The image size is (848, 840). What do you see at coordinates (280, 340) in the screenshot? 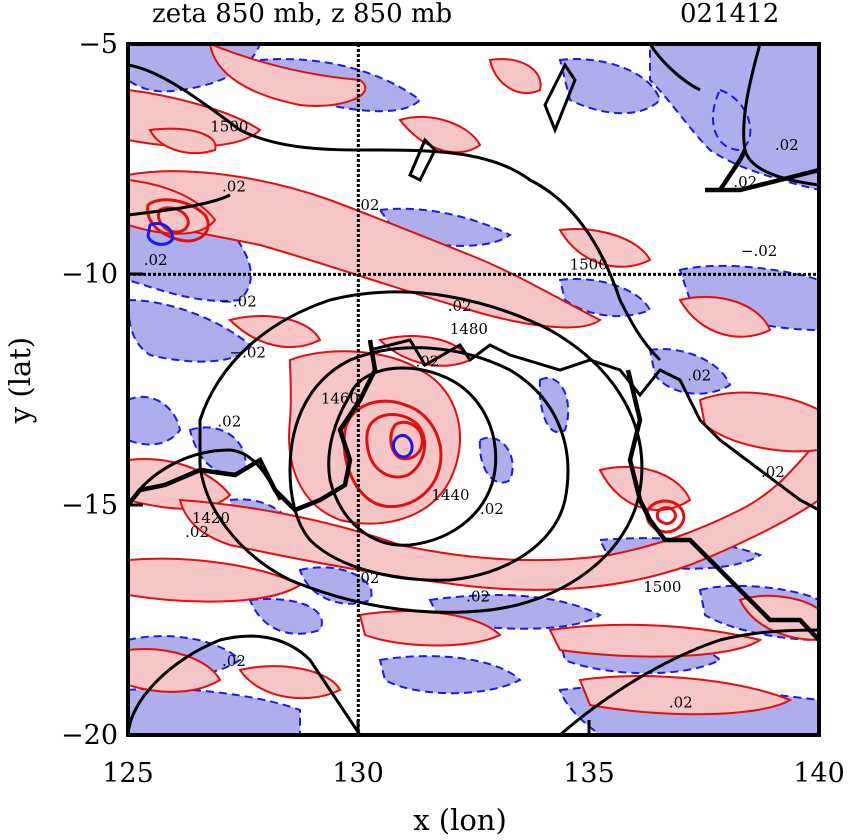
I see `strong-negative-contours` at bounding box center [280, 340].